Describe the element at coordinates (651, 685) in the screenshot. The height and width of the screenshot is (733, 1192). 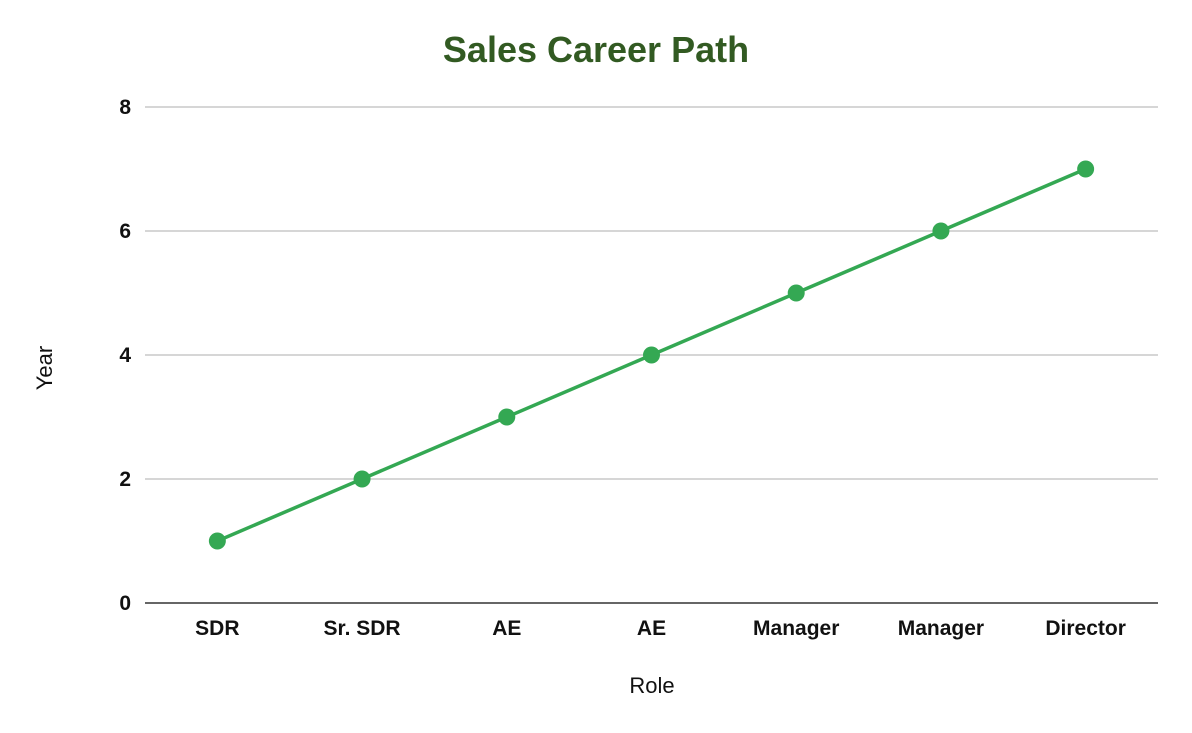
I see `x-axis-title: Role` at that location.